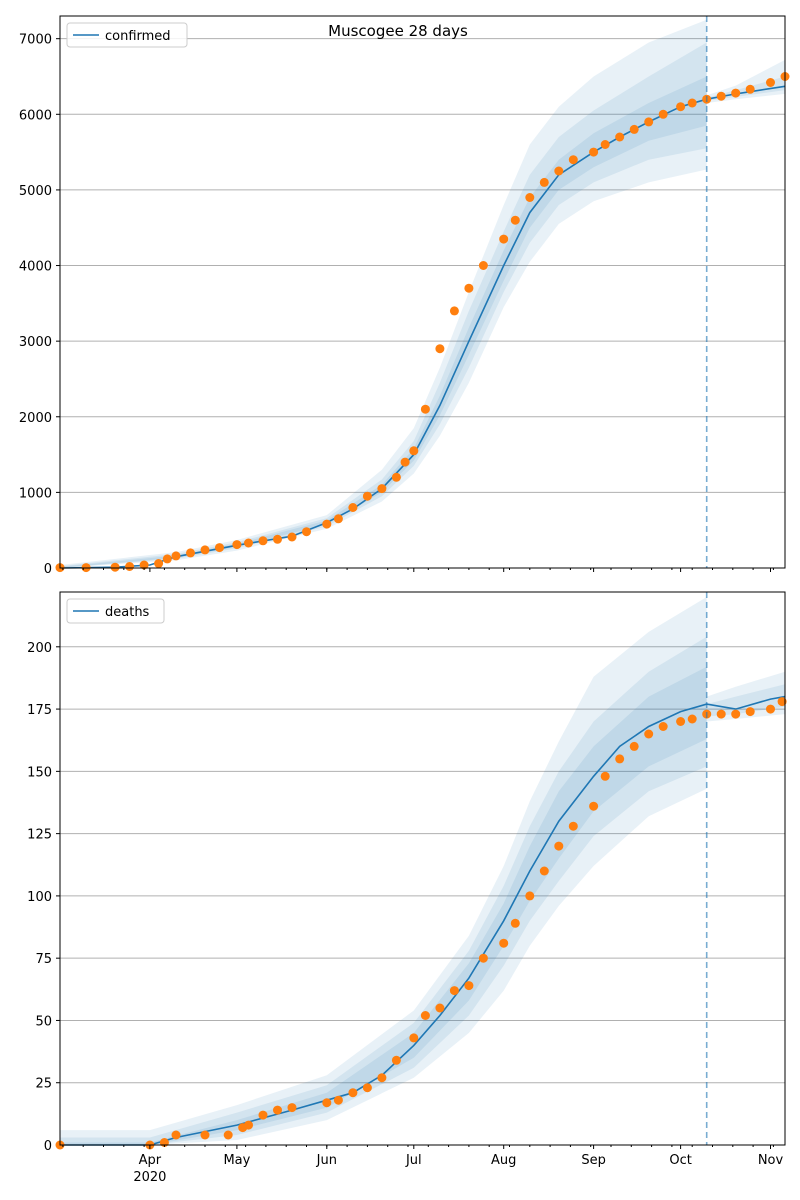 The image size is (800, 1200). I want to click on legend-box, so click(115, 611).